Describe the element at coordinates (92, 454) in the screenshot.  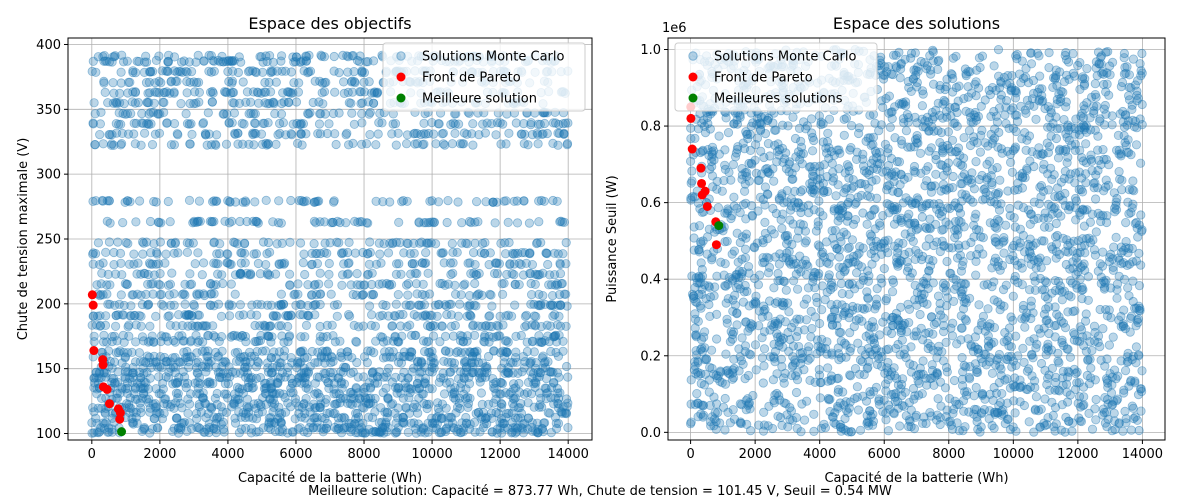
I see `x-tick-label: 0` at that location.